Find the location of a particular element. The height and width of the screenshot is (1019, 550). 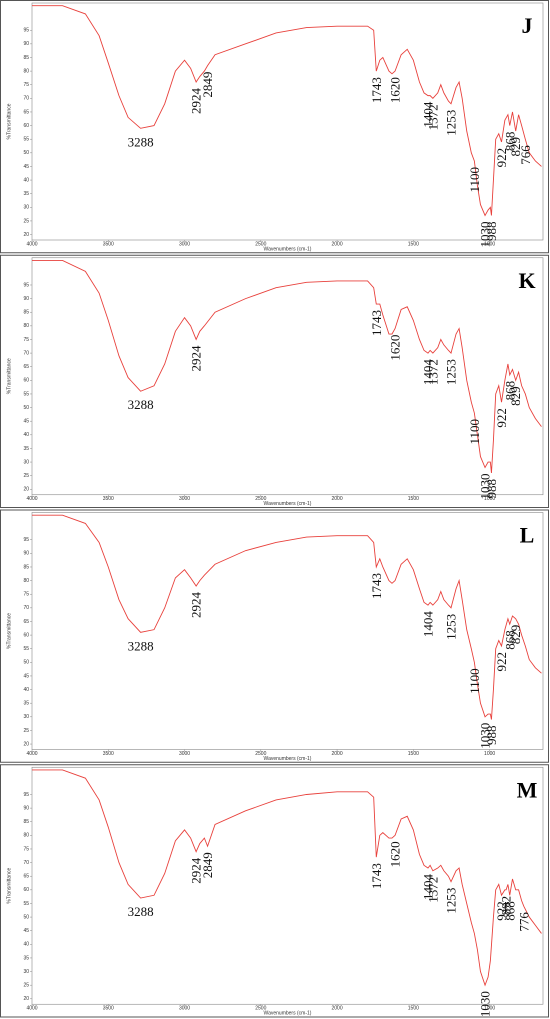

peak-label: 988 is located at coordinates (491, 489).